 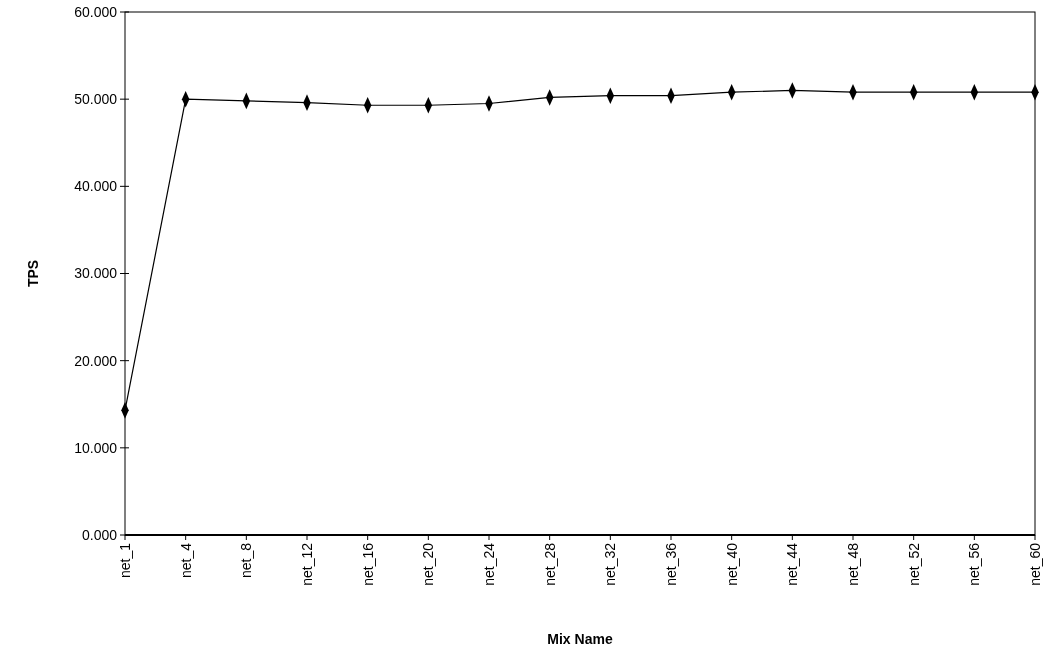 I want to click on x-tick-label: net_40, so click(x=731, y=564).